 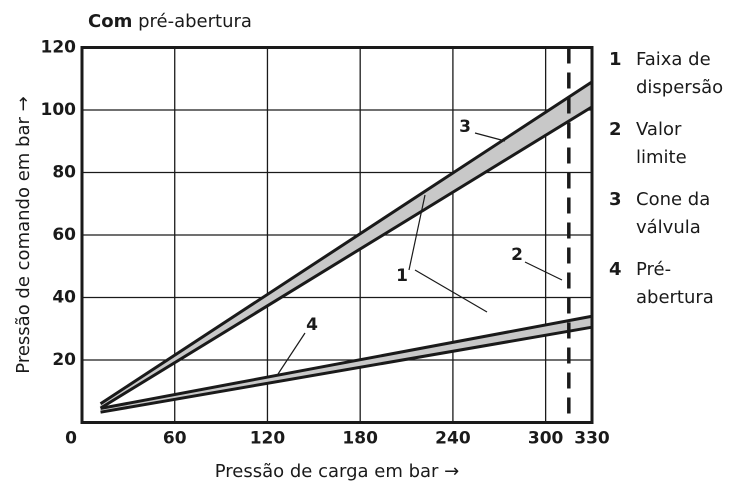 I want to click on legend-text: abertura, so click(x=675, y=297).